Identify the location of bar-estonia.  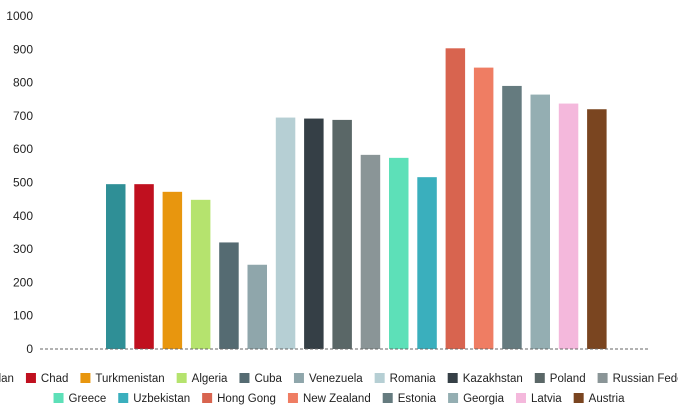
(512, 217).